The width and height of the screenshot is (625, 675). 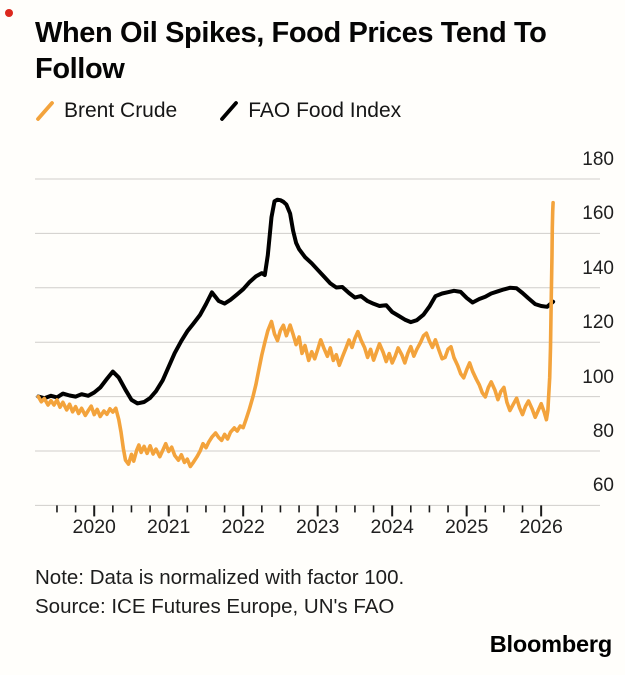 What do you see at coordinates (603, 431) in the screenshot?
I see `y-axis-label-80: 80` at bounding box center [603, 431].